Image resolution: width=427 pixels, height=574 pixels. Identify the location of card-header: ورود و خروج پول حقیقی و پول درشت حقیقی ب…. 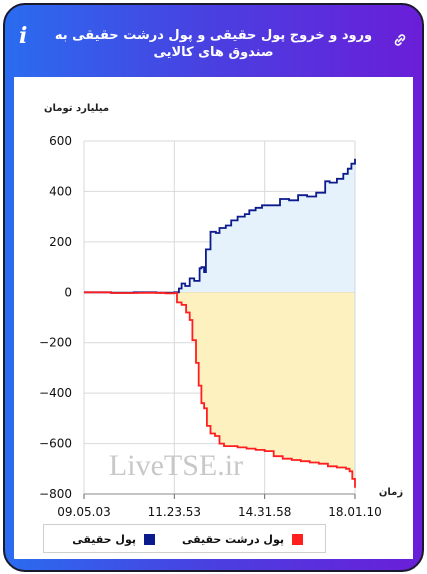
(213, 41).